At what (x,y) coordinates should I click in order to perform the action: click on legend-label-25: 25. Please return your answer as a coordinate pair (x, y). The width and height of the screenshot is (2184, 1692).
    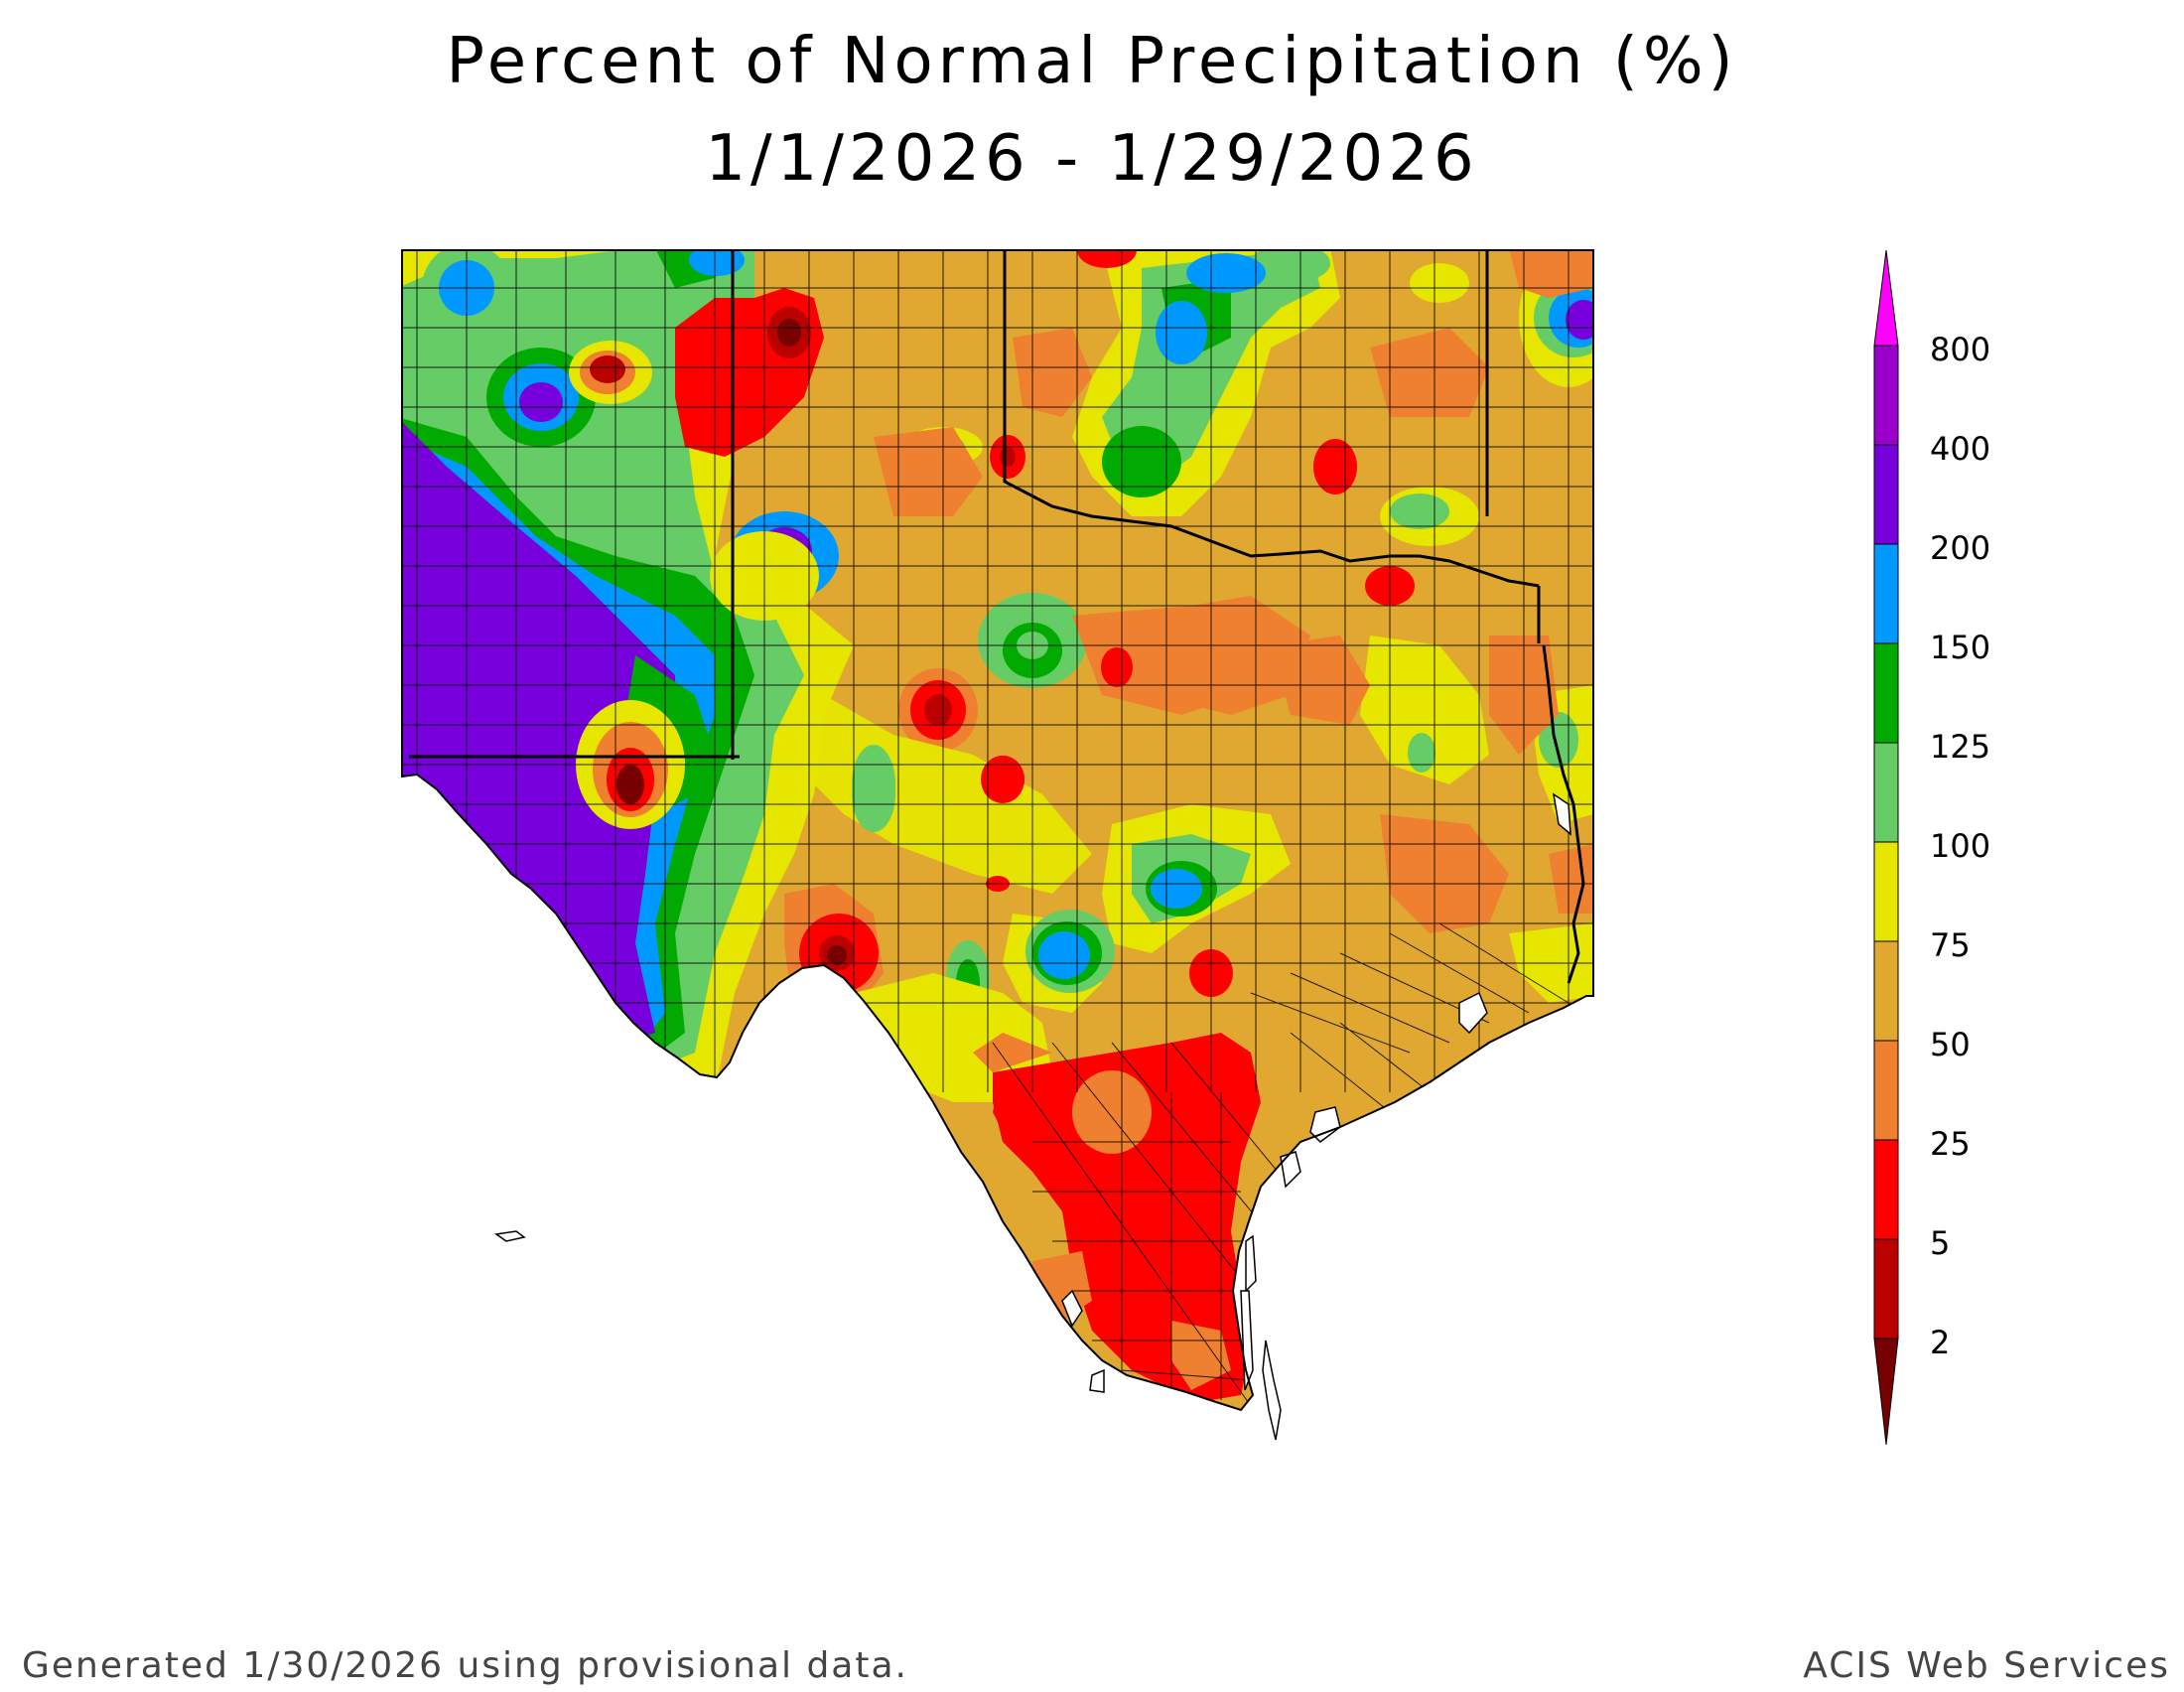
    Looking at the image, I should click on (1950, 1144).